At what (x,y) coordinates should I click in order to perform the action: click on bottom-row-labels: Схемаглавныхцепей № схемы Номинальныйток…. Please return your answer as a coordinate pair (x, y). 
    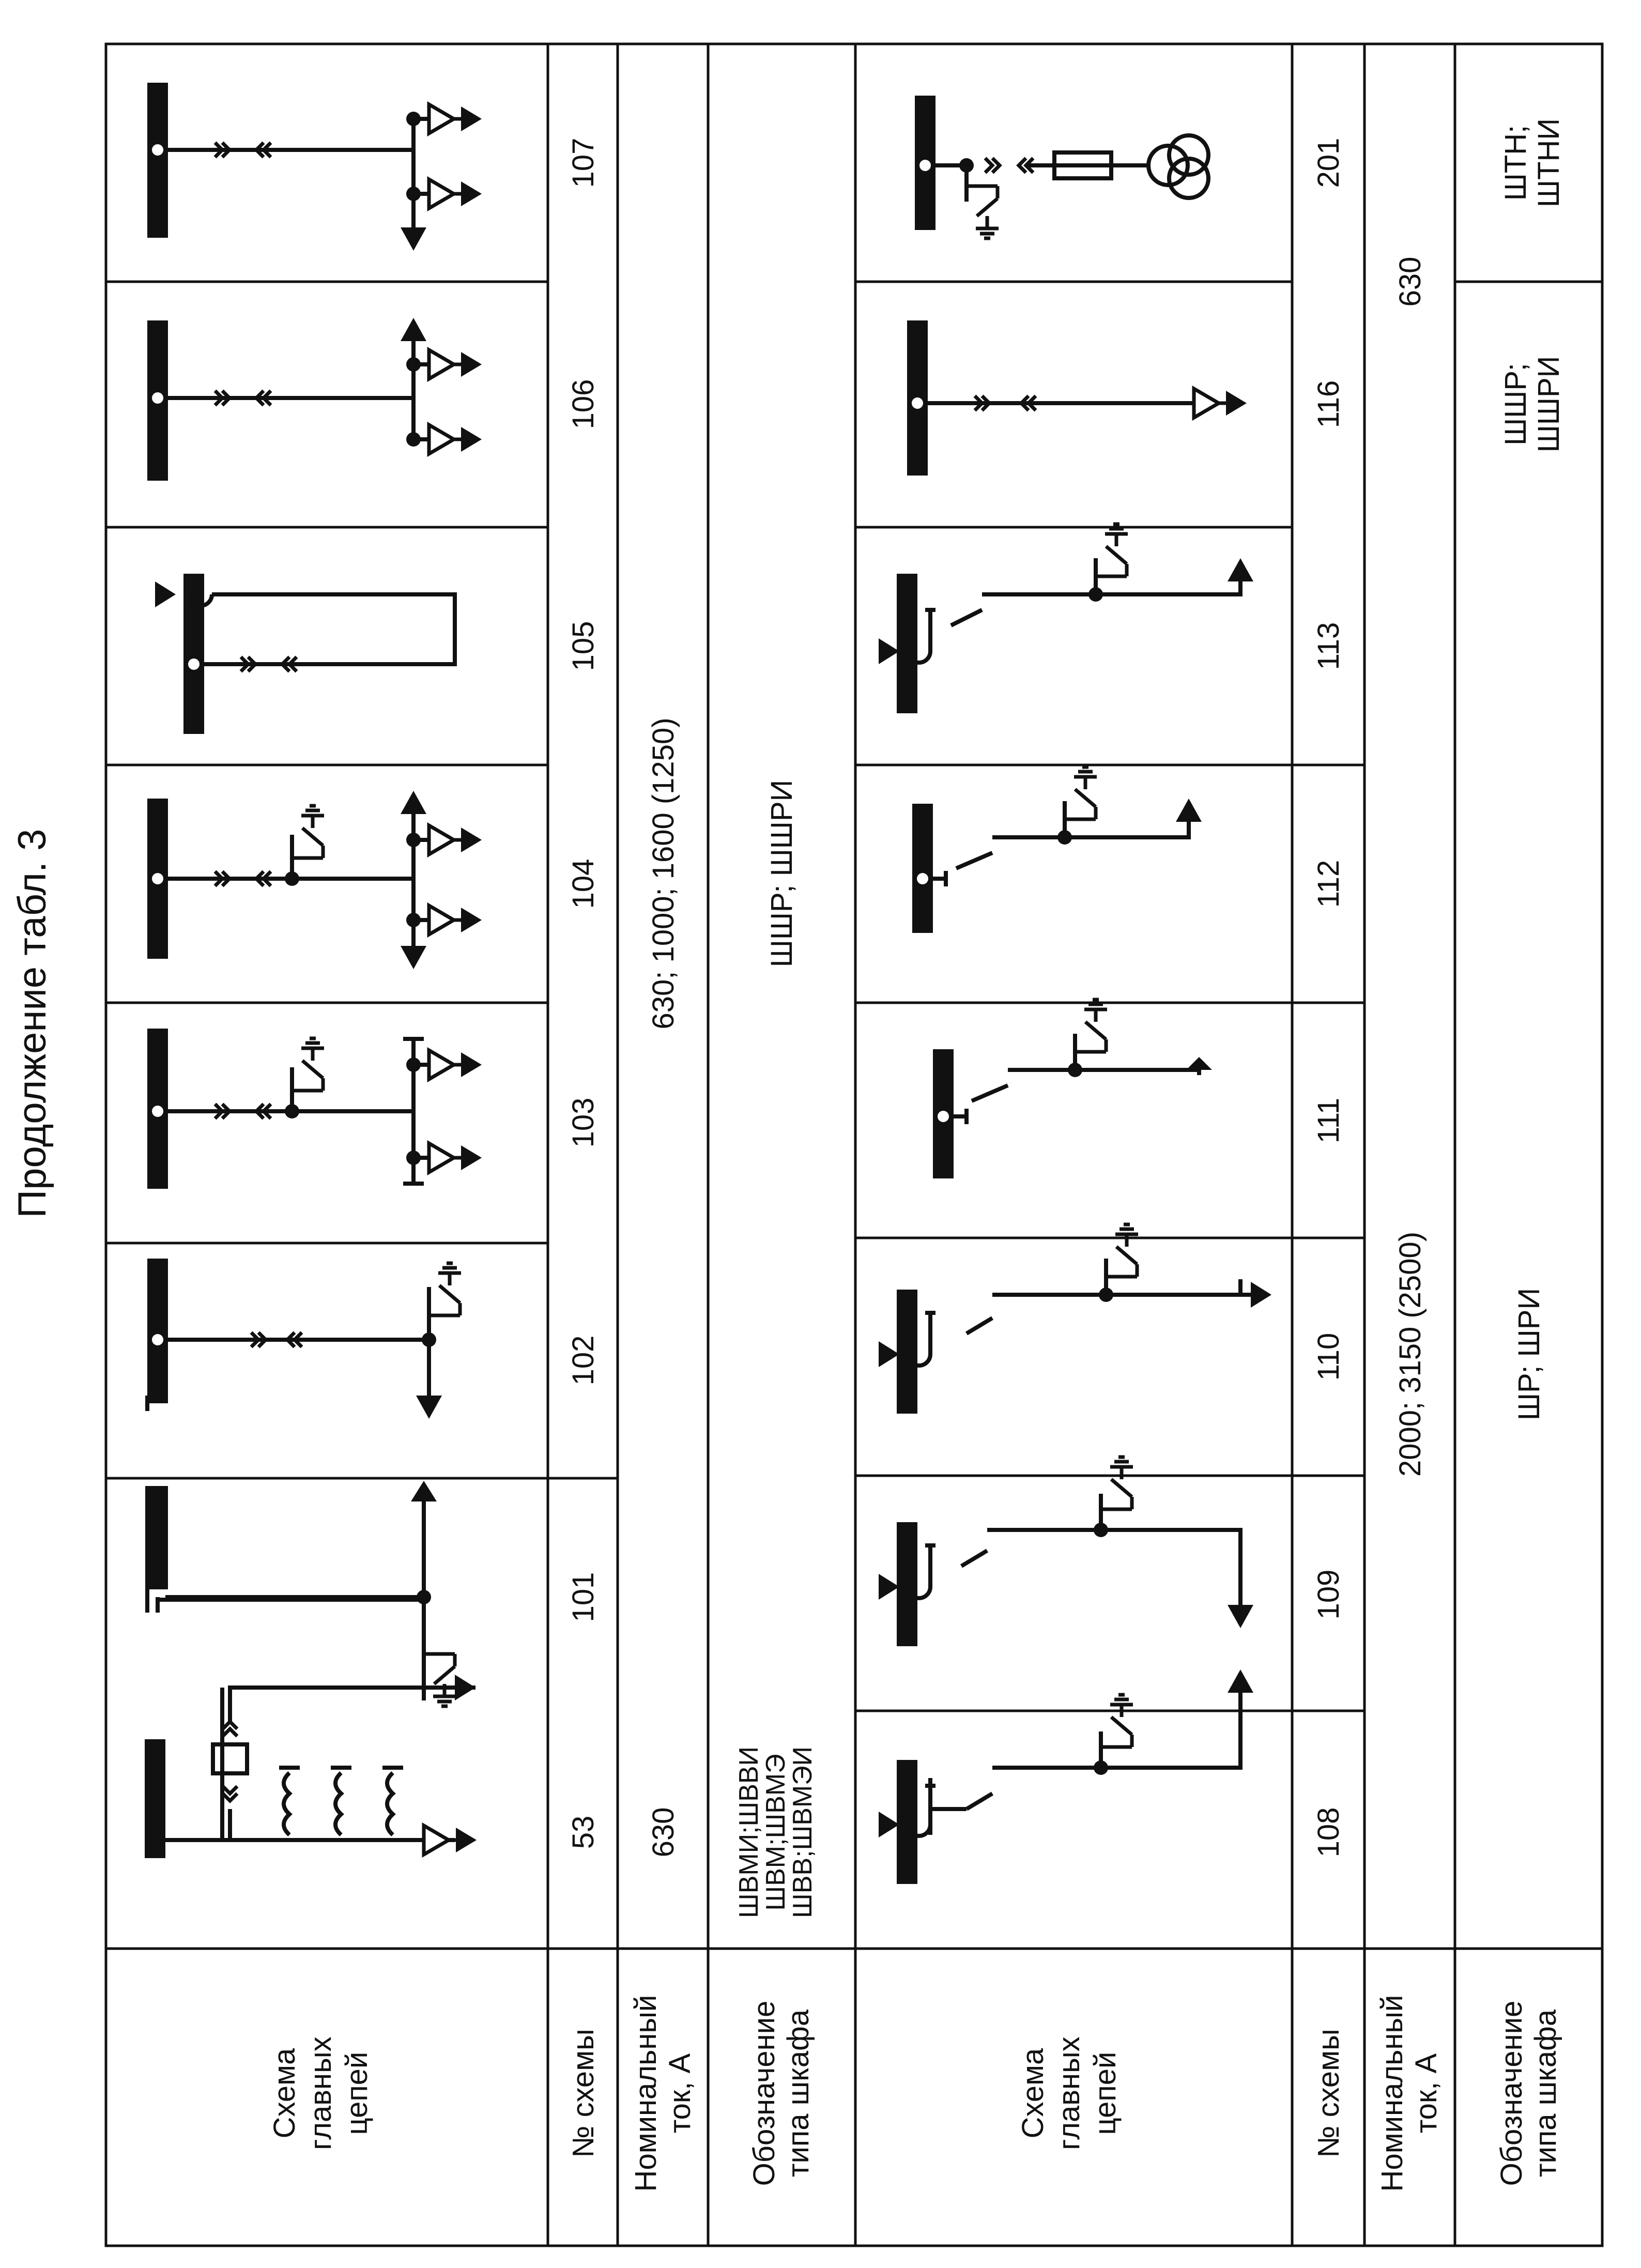
    Looking at the image, I should click on (1289, 2093).